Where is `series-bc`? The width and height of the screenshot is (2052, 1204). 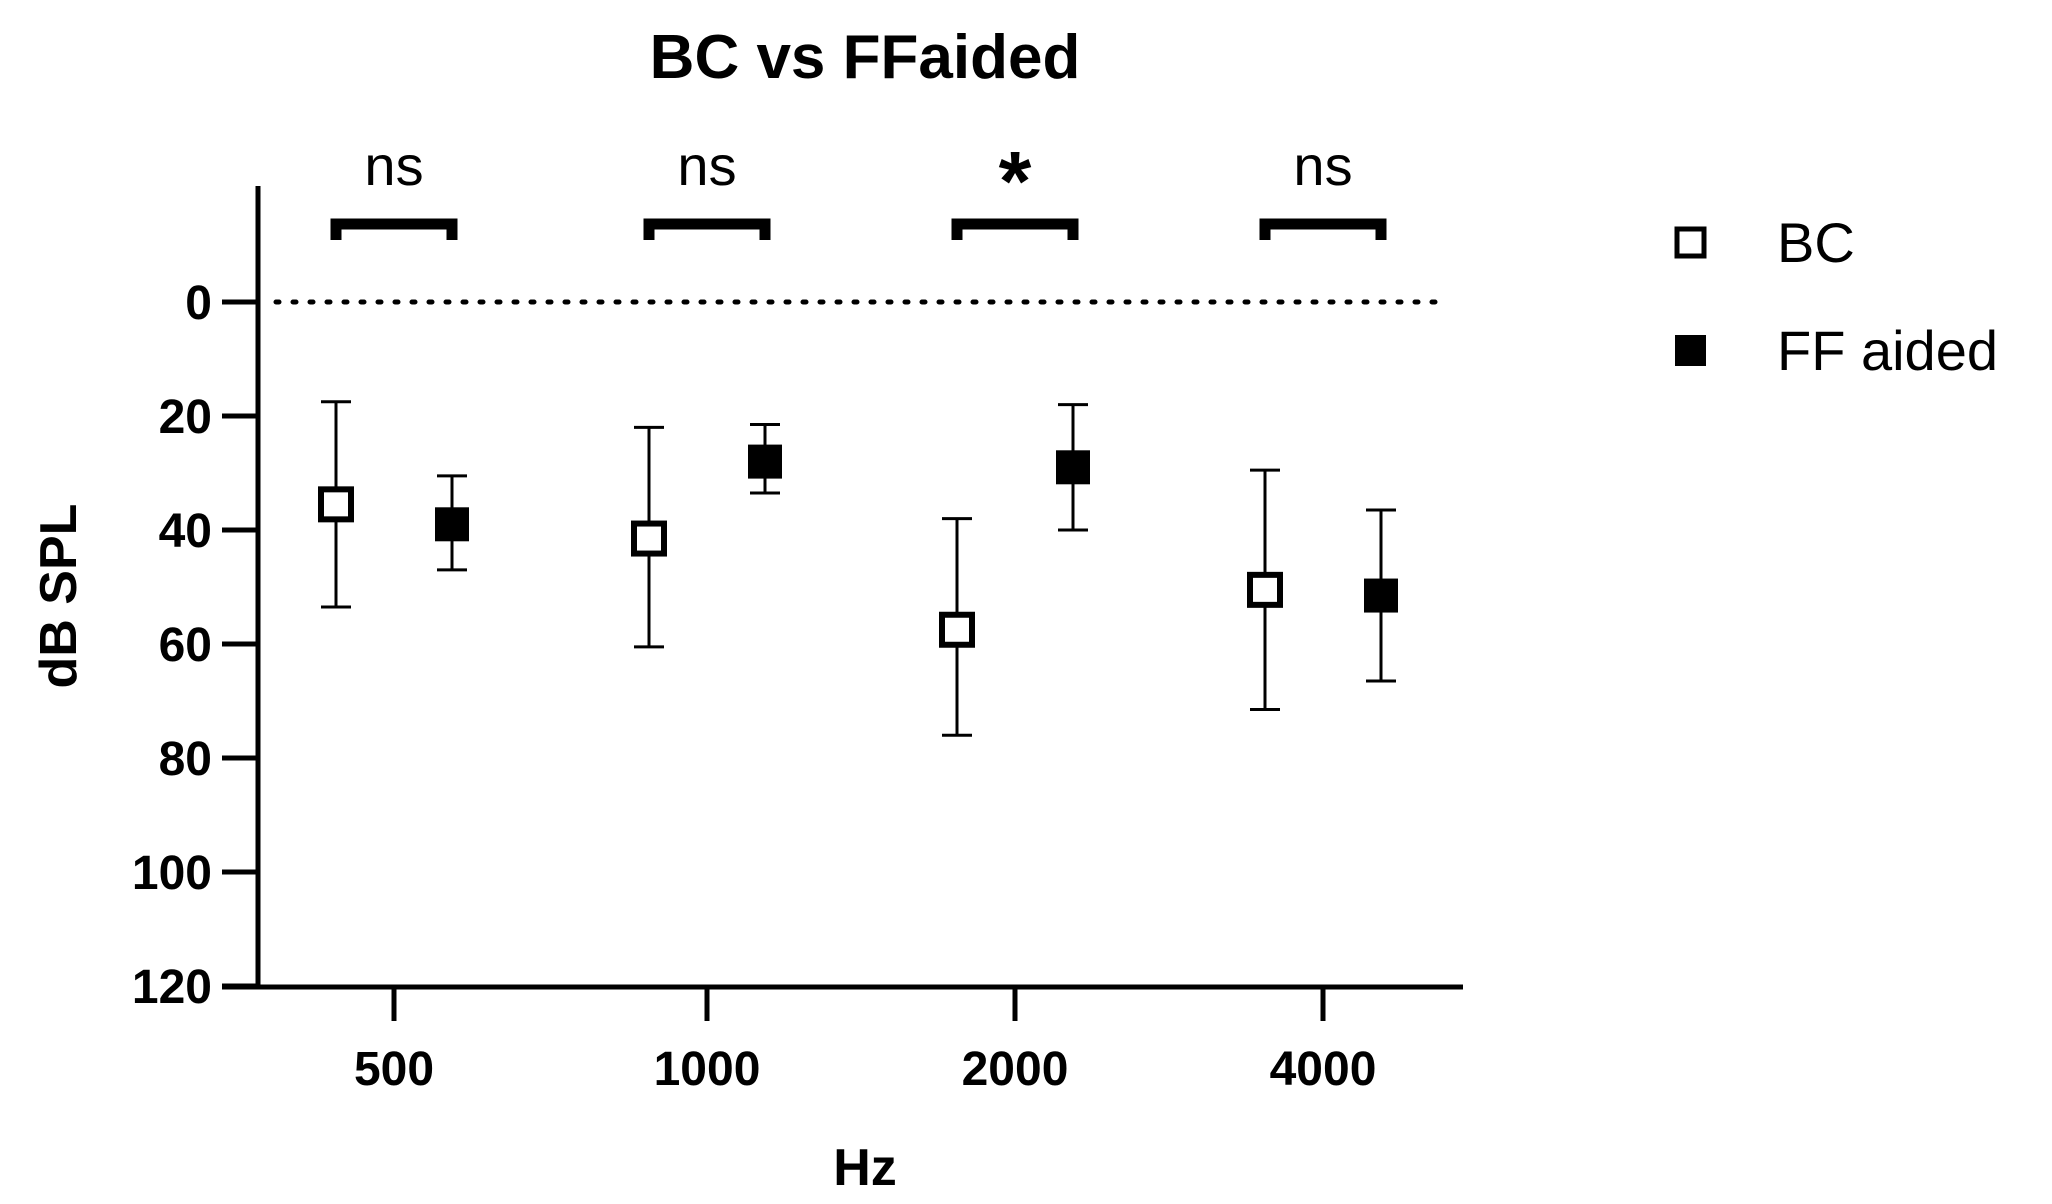 series-bc is located at coordinates (800, 568).